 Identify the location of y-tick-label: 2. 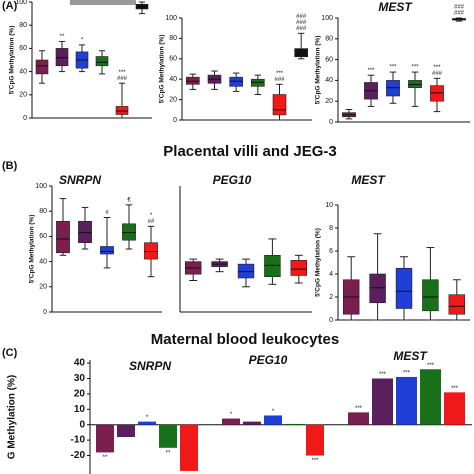
(331, 297).